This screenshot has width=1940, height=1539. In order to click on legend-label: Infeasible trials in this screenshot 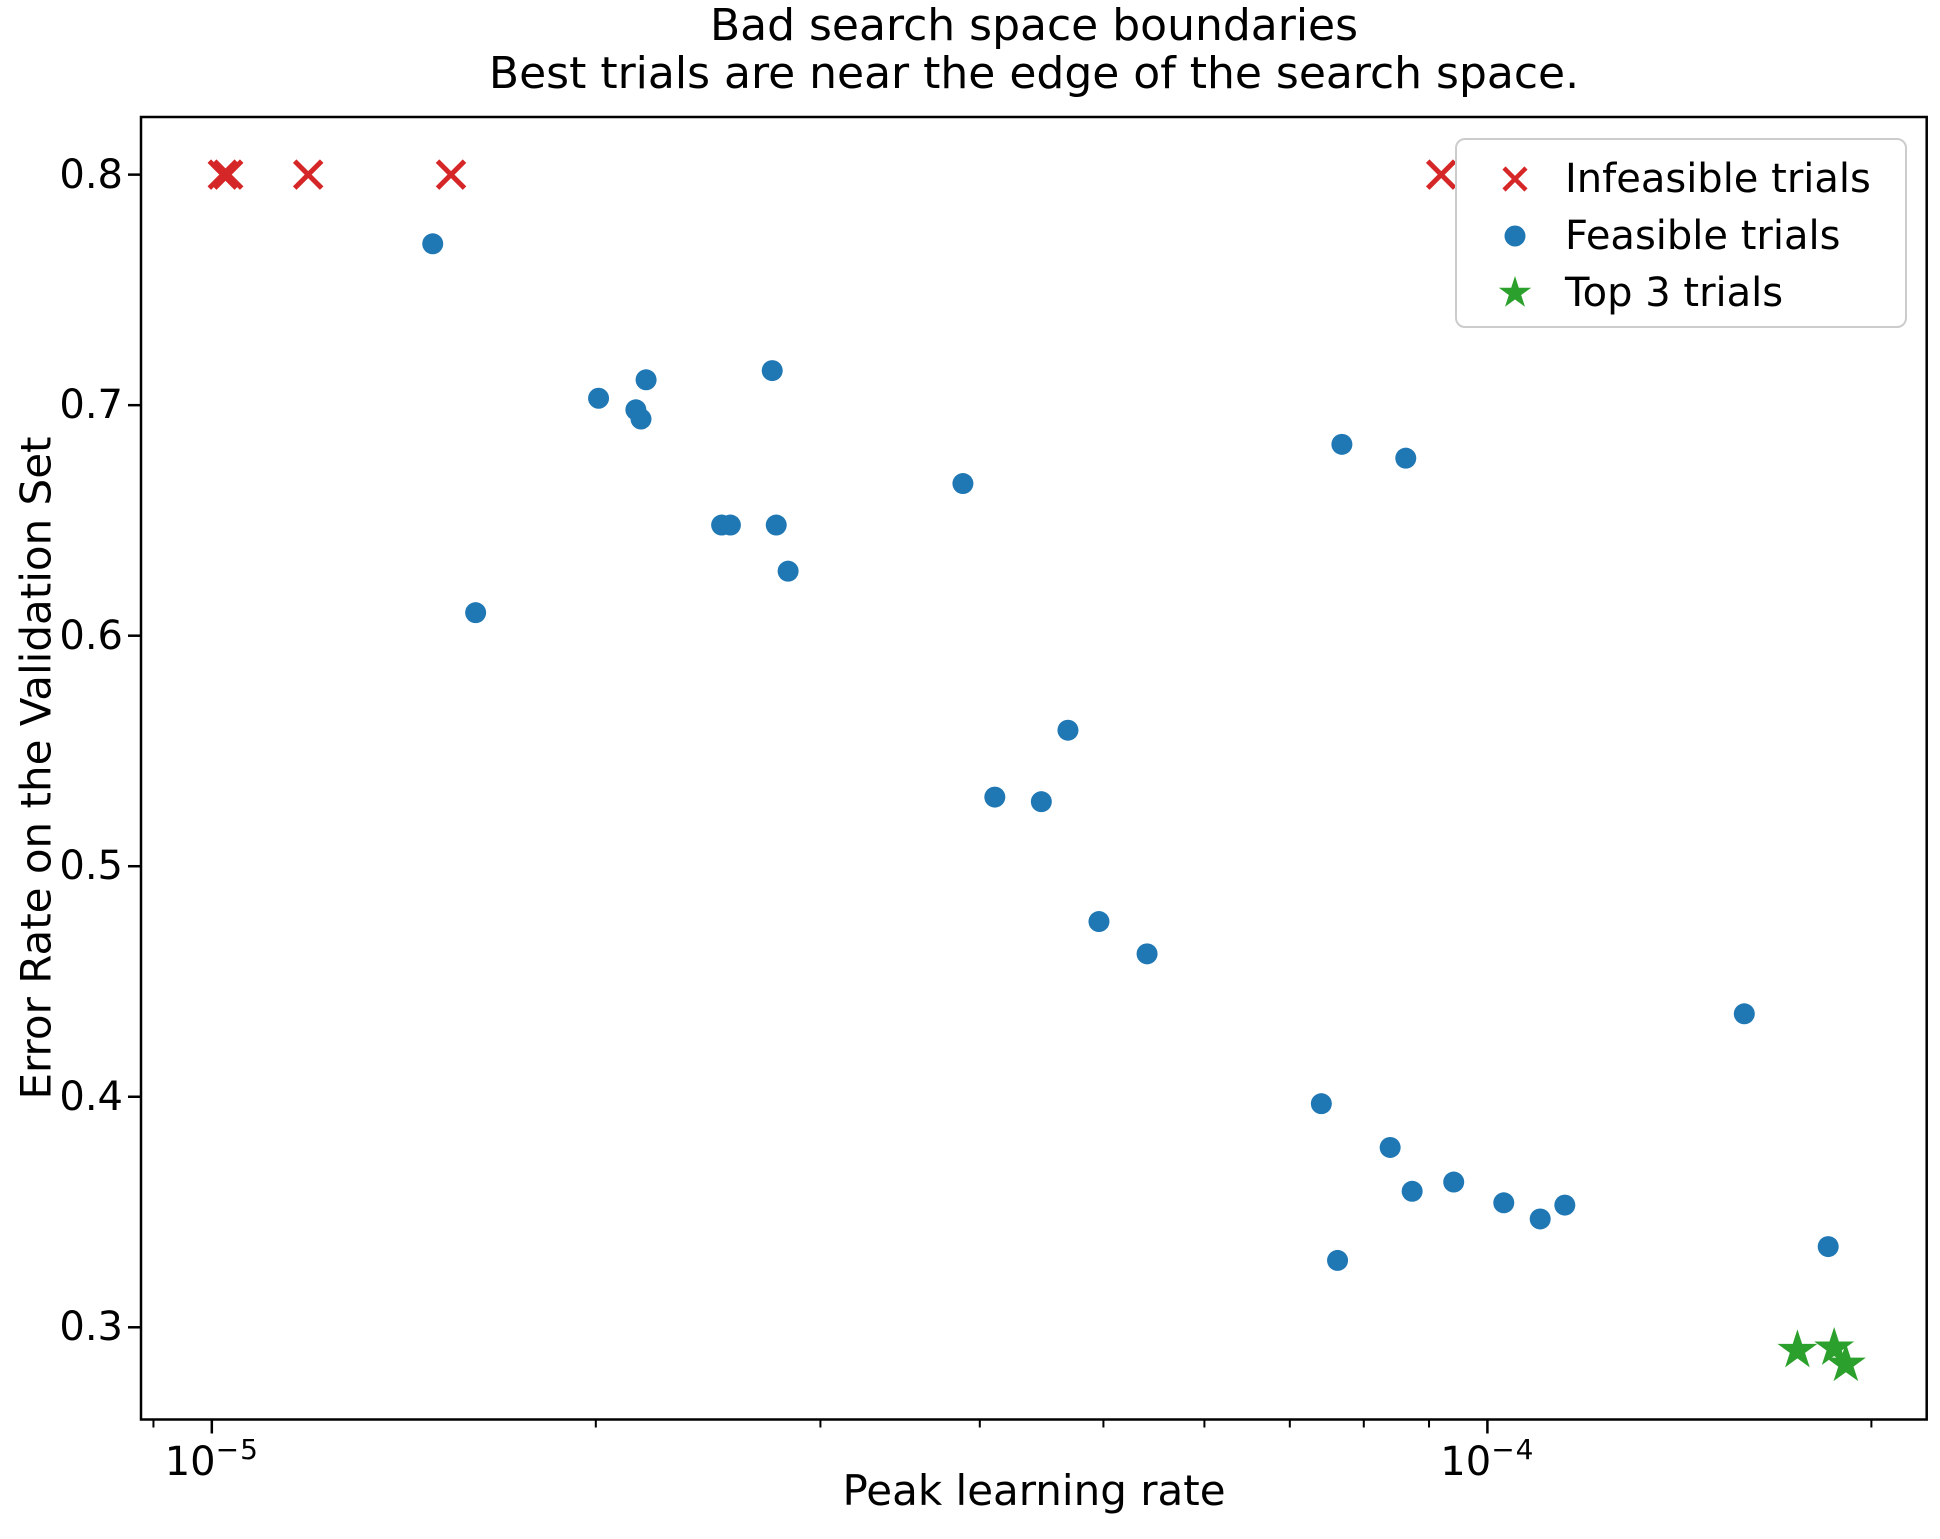, I will do `click(1718, 178)`.